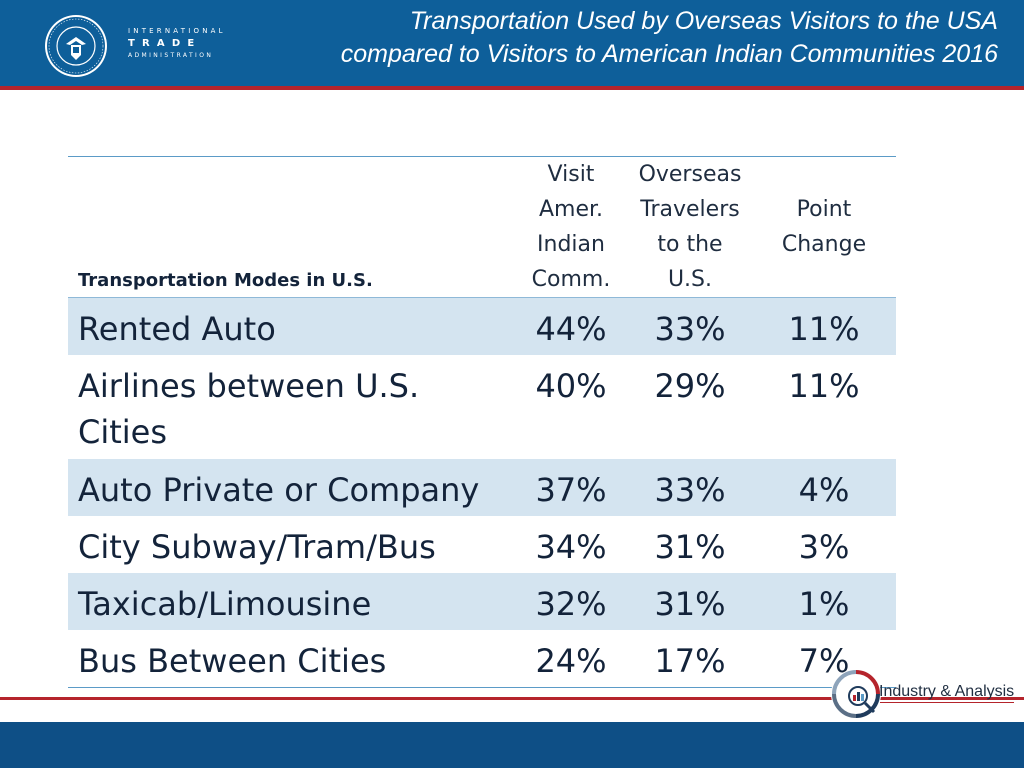 Image resolution: width=1024 pixels, height=768 pixels. I want to click on footer-band, so click(512, 745).